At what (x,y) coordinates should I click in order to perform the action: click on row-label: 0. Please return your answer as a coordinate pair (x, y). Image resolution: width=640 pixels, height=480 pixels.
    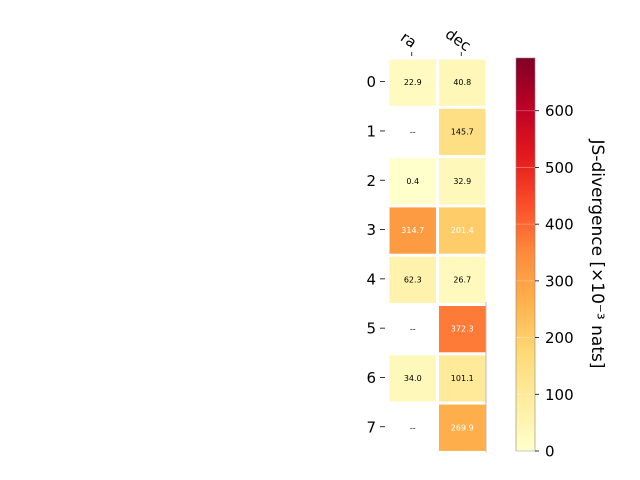
    Looking at the image, I should click on (371, 82).